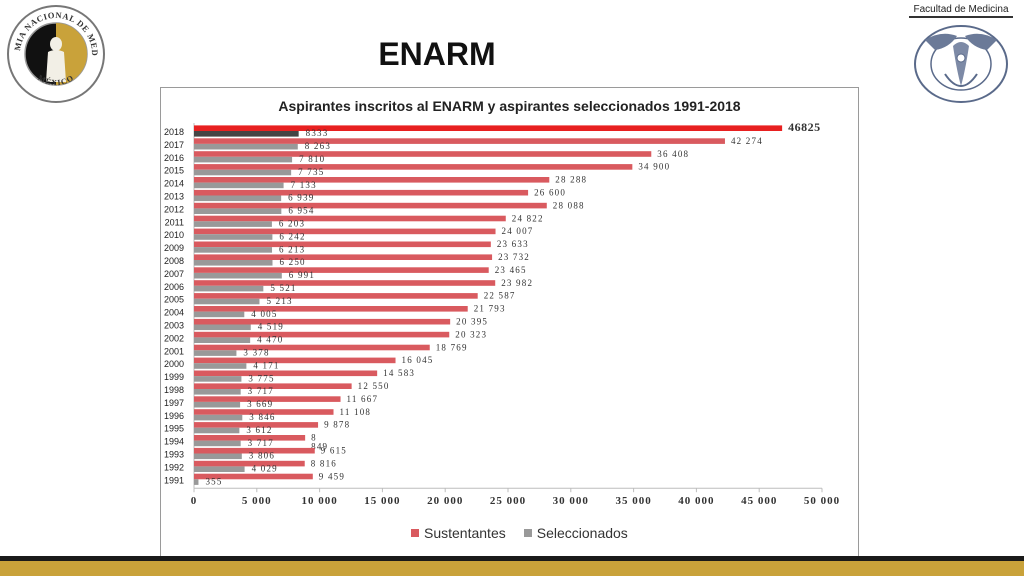 This screenshot has width=1024, height=576. What do you see at coordinates (292, 249) in the screenshot?
I see `data-label-seleccionados: 6 213` at bounding box center [292, 249].